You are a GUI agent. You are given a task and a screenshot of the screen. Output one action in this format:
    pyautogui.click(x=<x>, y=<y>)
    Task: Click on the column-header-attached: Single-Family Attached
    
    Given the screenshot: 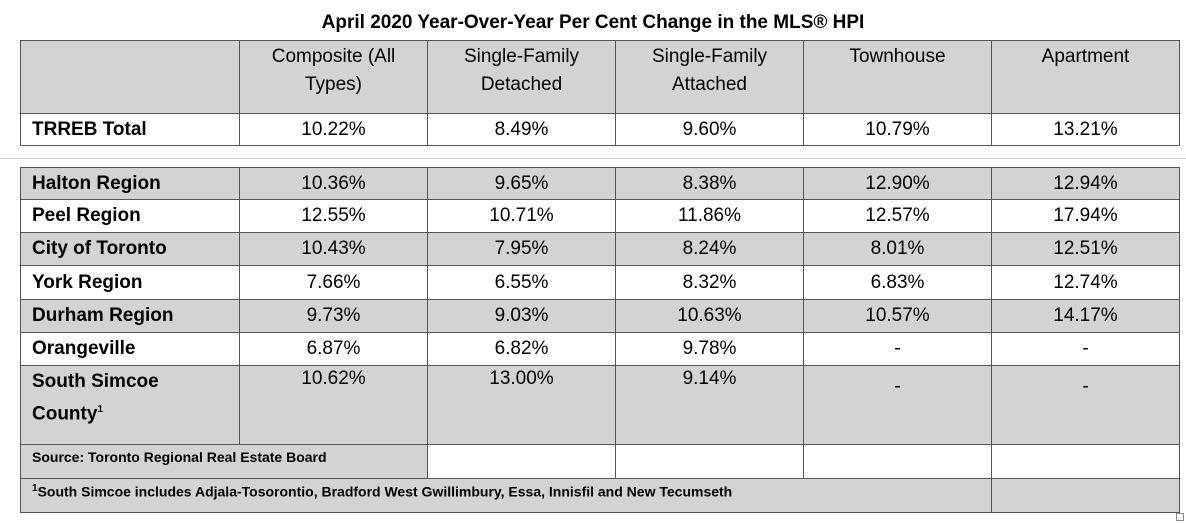 What is the action you would take?
    pyautogui.click(x=709, y=77)
    